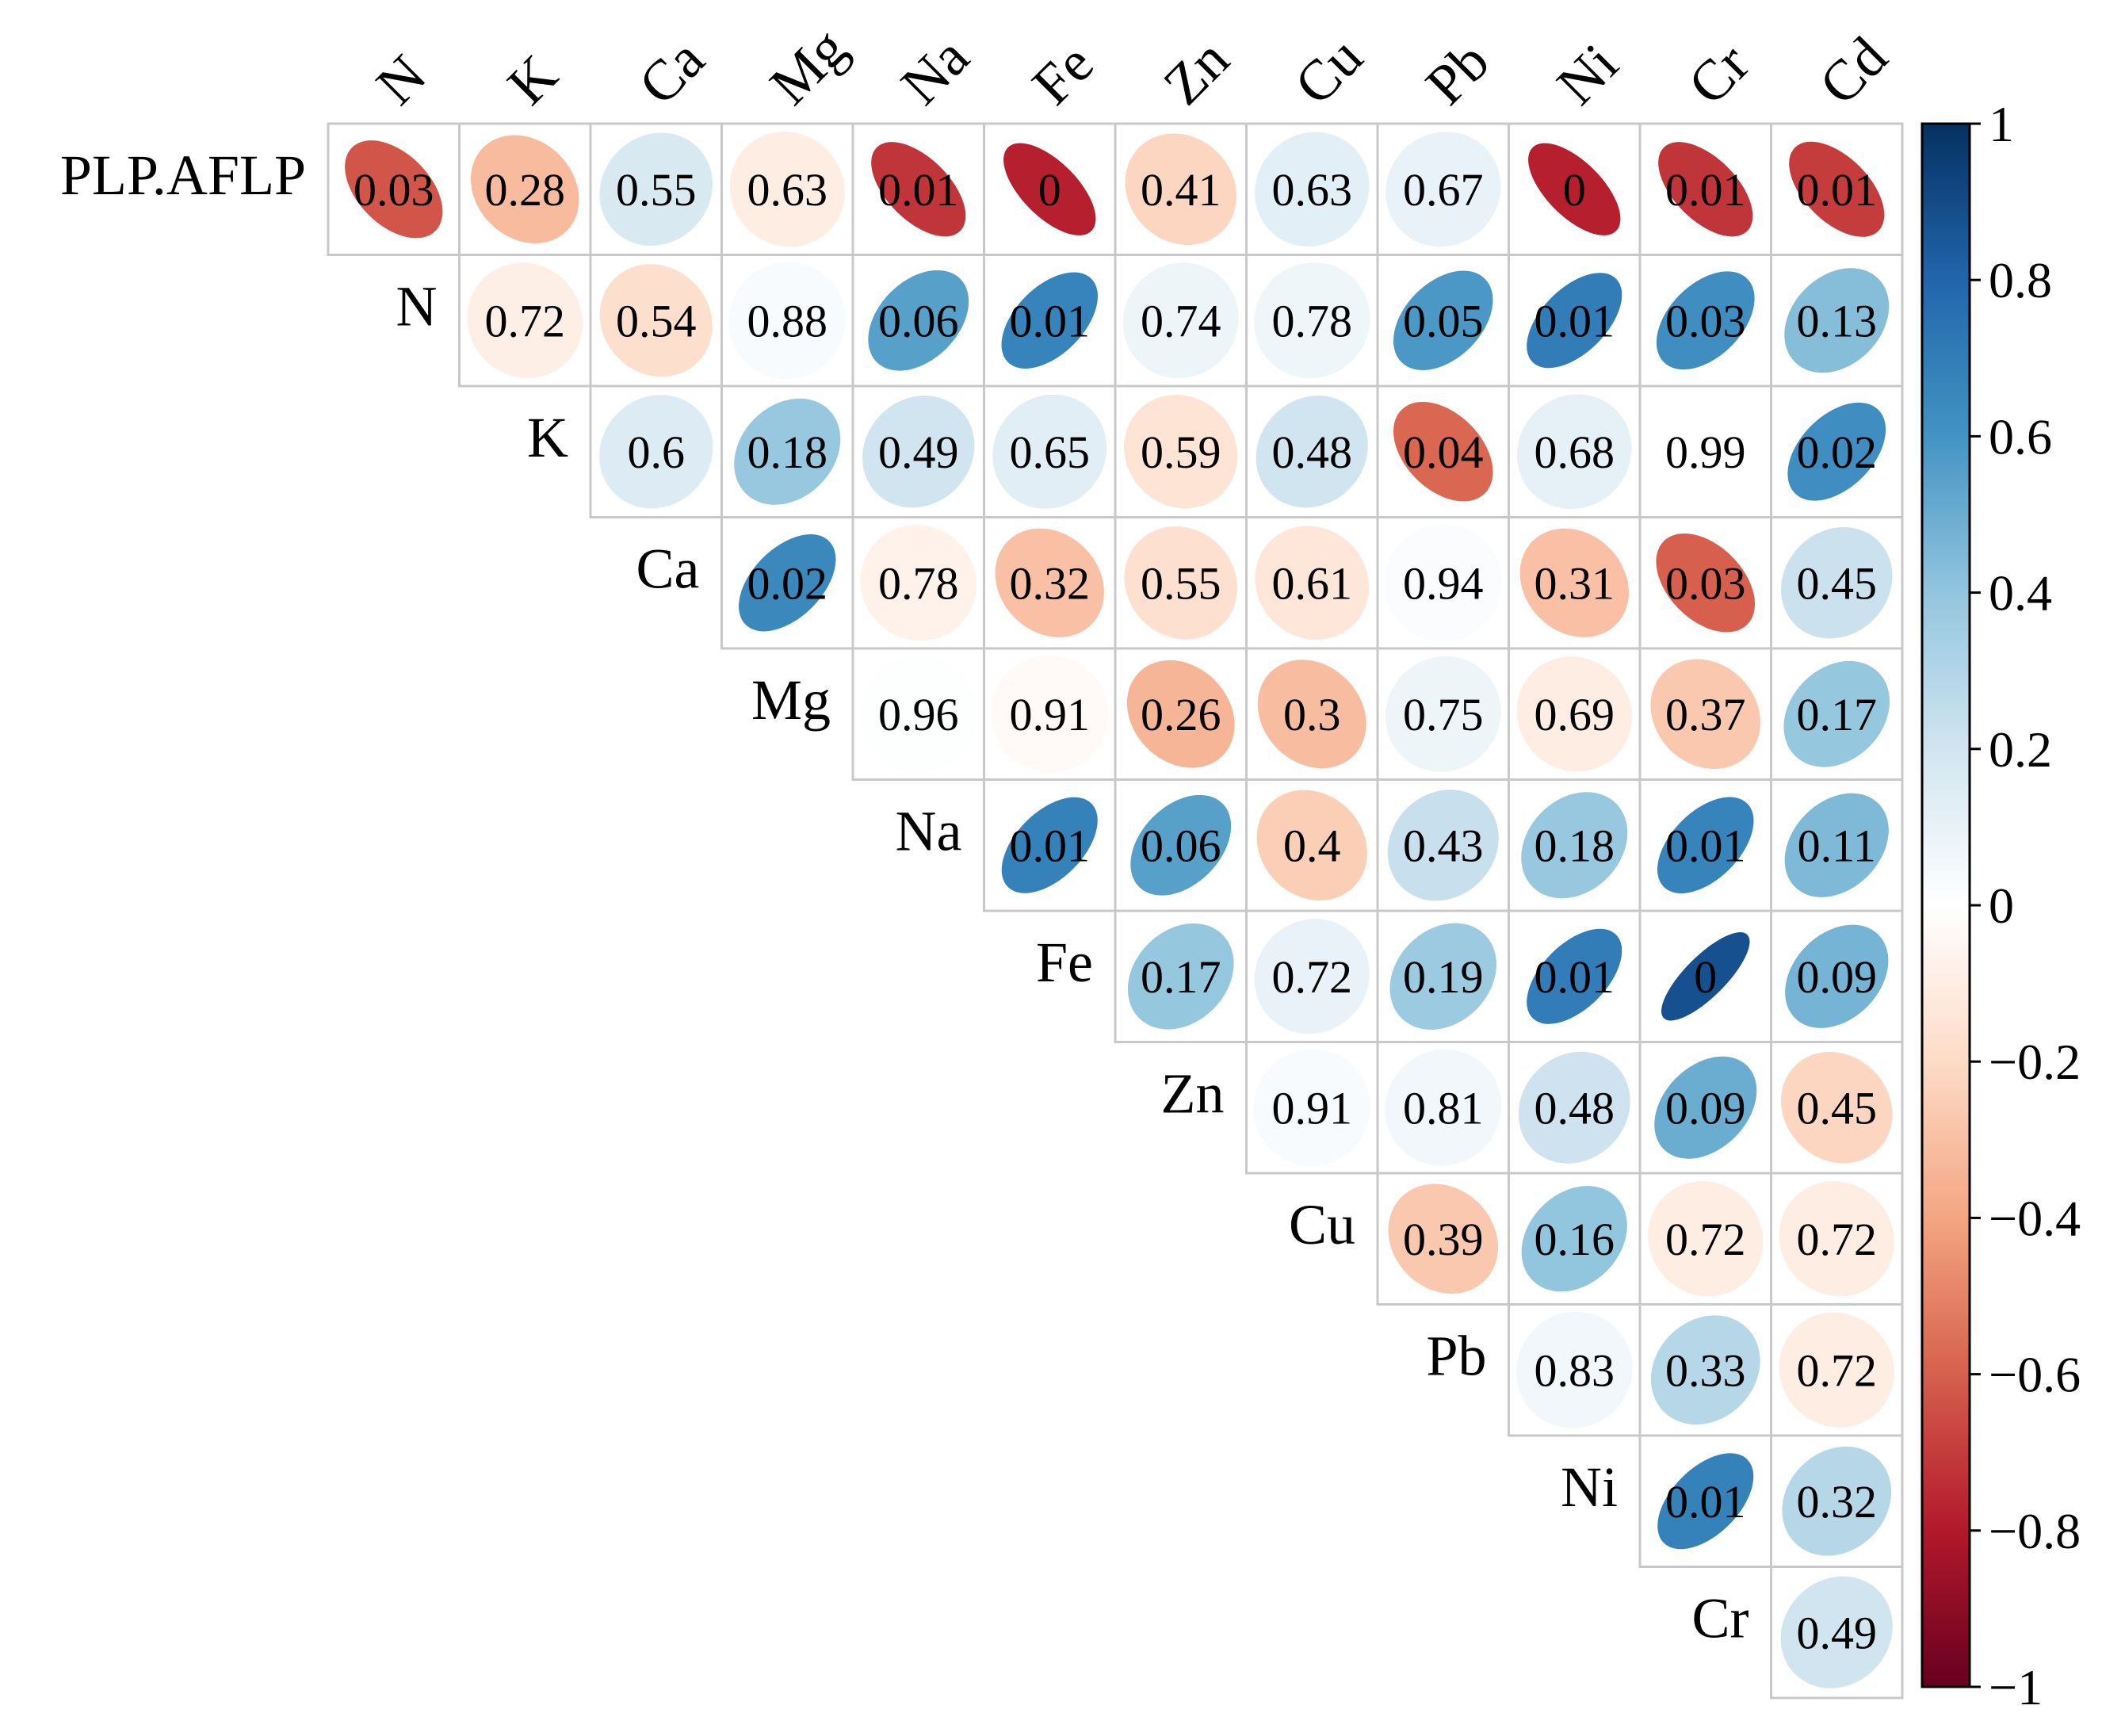 This screenshot has height=1736, width=2125. I want to click on column-label: K, so click(532, 80).